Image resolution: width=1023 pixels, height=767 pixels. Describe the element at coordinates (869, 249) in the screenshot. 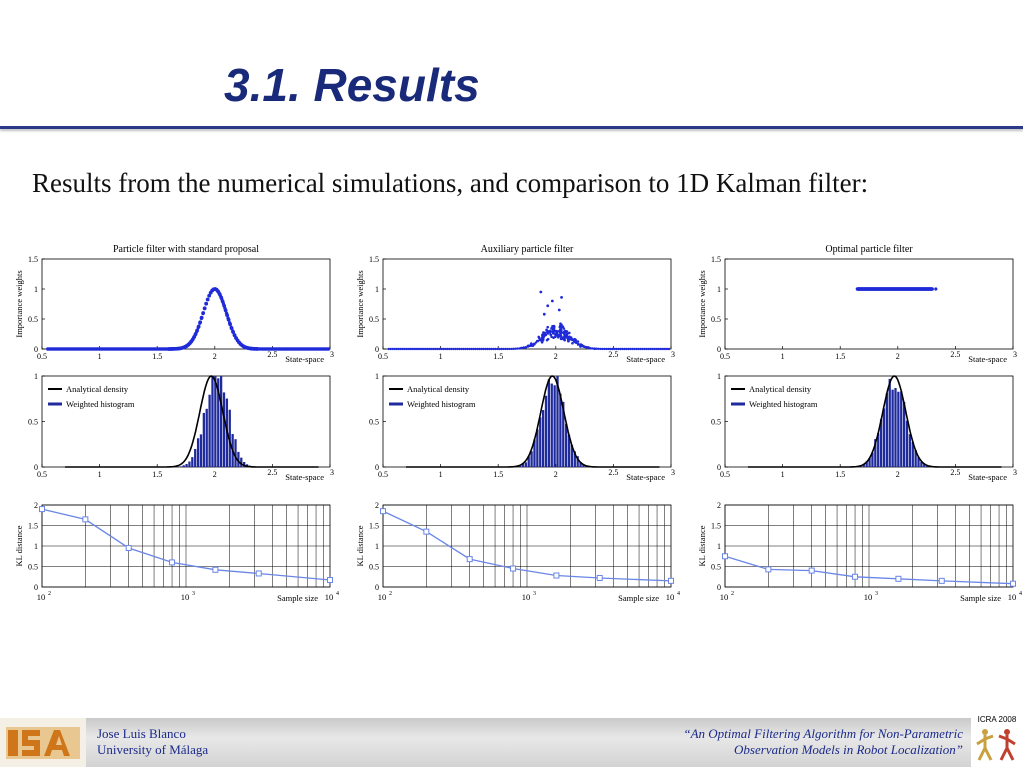

I see `chart-title: Optimal particle filter` at that location.